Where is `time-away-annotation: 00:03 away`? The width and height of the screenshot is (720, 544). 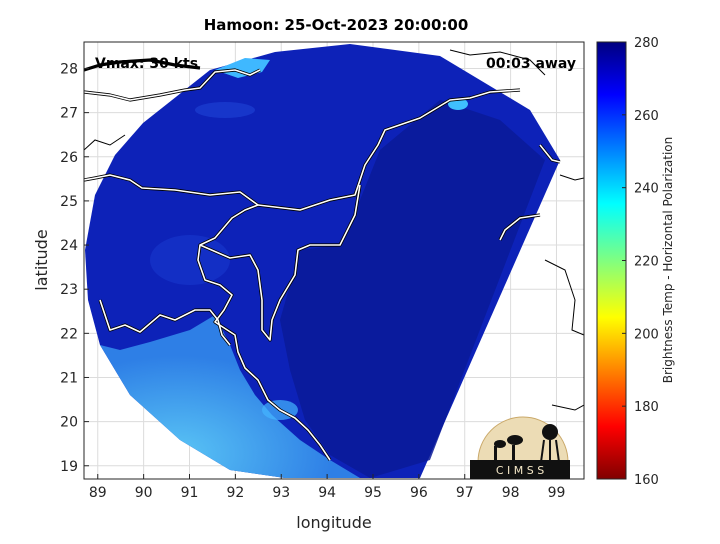 time-away-annotation: 00:03 away is located at coordinates (531, 64).